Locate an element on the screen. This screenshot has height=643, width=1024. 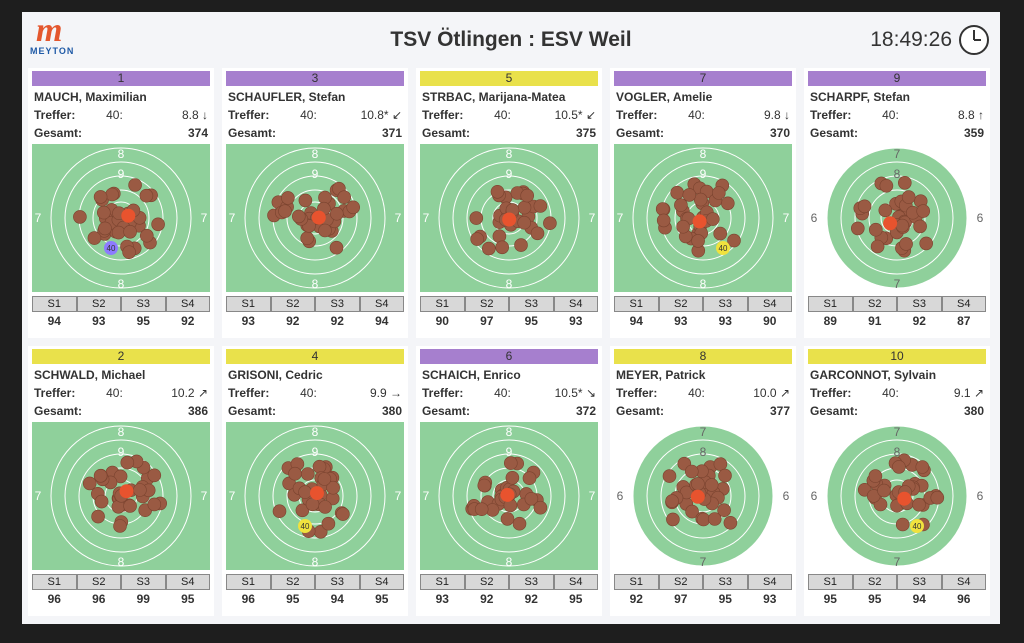
series-value: 93 is located at coordinates (681, 321).